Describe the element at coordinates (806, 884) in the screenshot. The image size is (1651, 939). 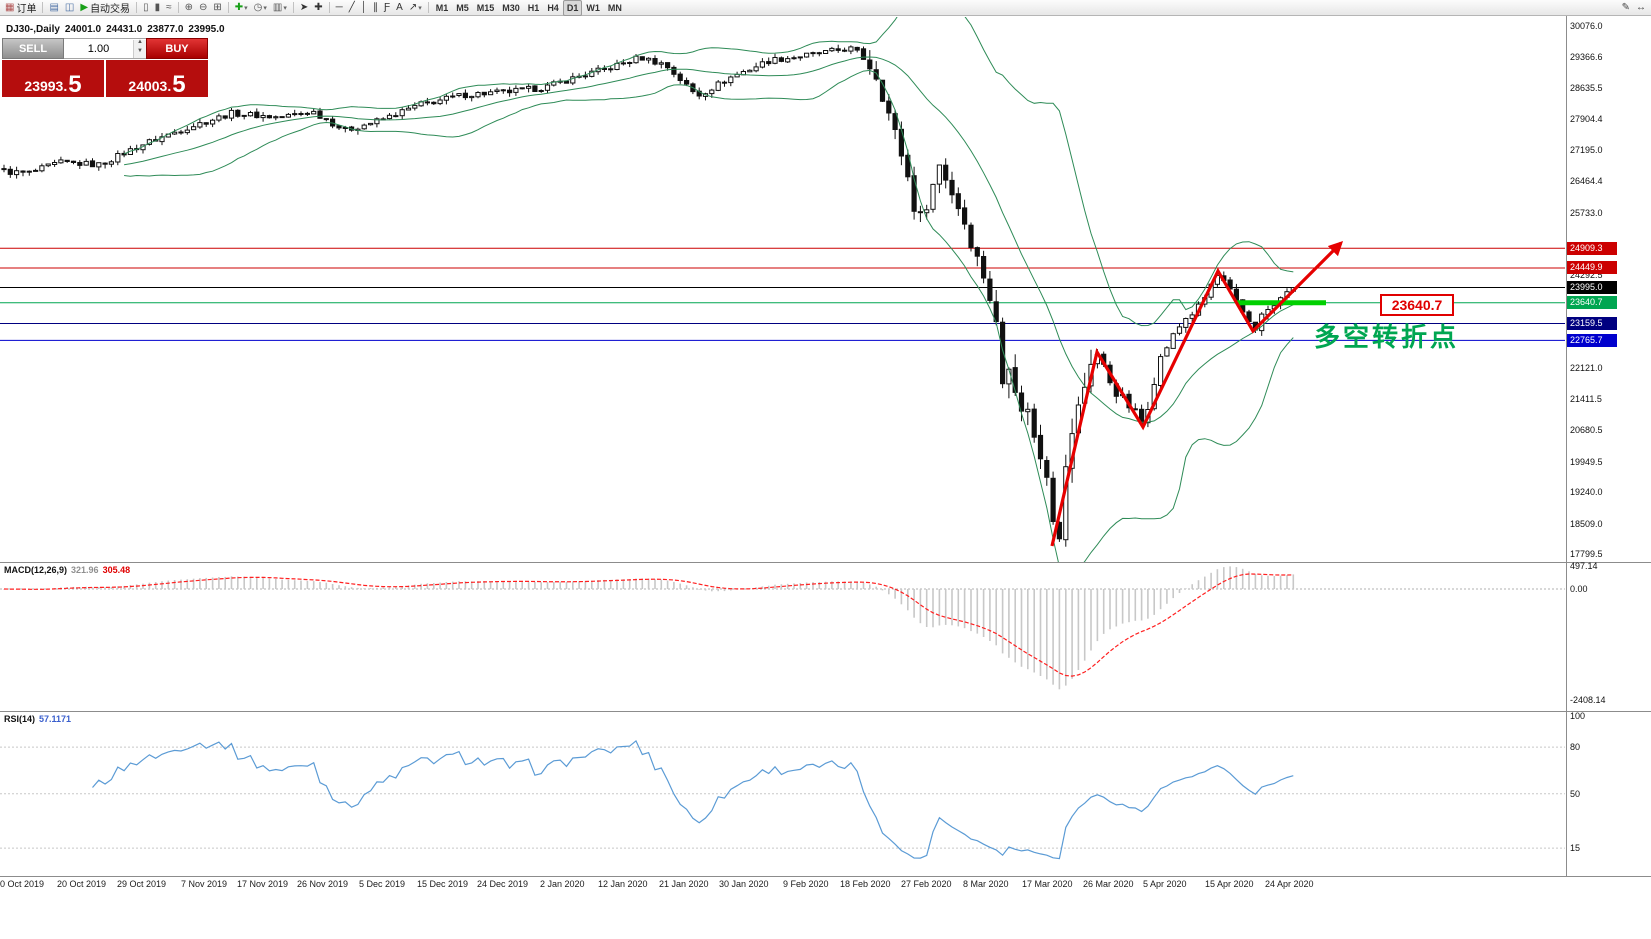
I see `time-axis-label: 9 Feb 2020` at that location.